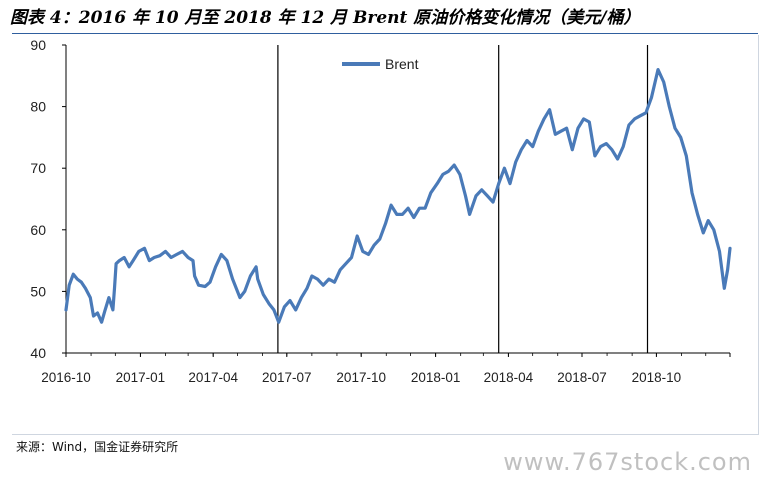 The height and width of the screenshot is (484, 770). Describe the element at coordinates (97, 447) in the screenshot. I see `source-note: 来源：Wind，国金证券研究所` at that location.